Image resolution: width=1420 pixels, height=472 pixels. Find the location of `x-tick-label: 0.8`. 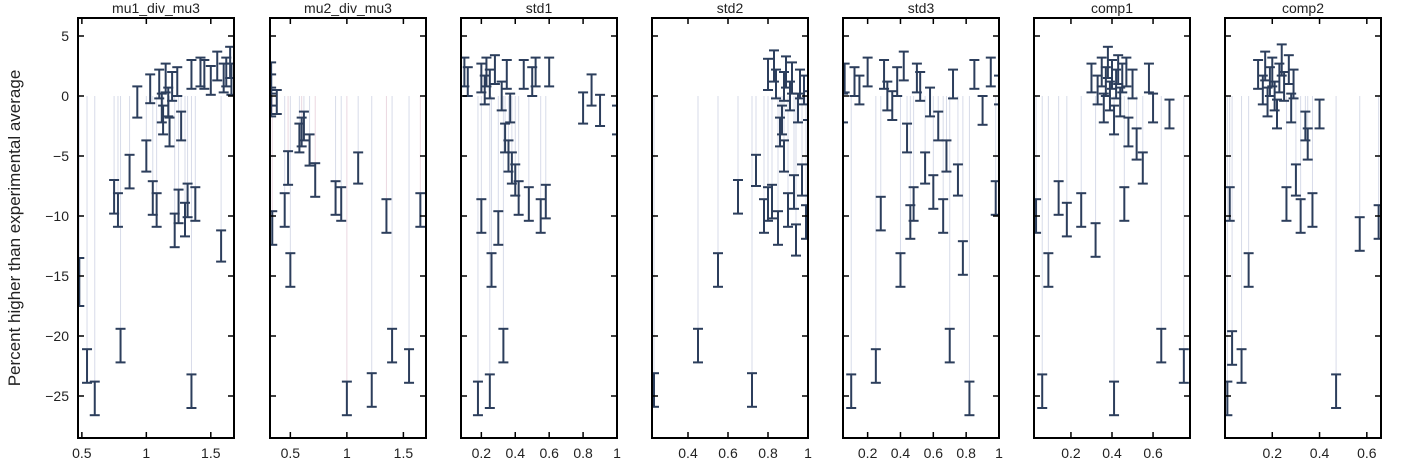

x-tick-label: 0.8 is located at coordinates (583, 453).